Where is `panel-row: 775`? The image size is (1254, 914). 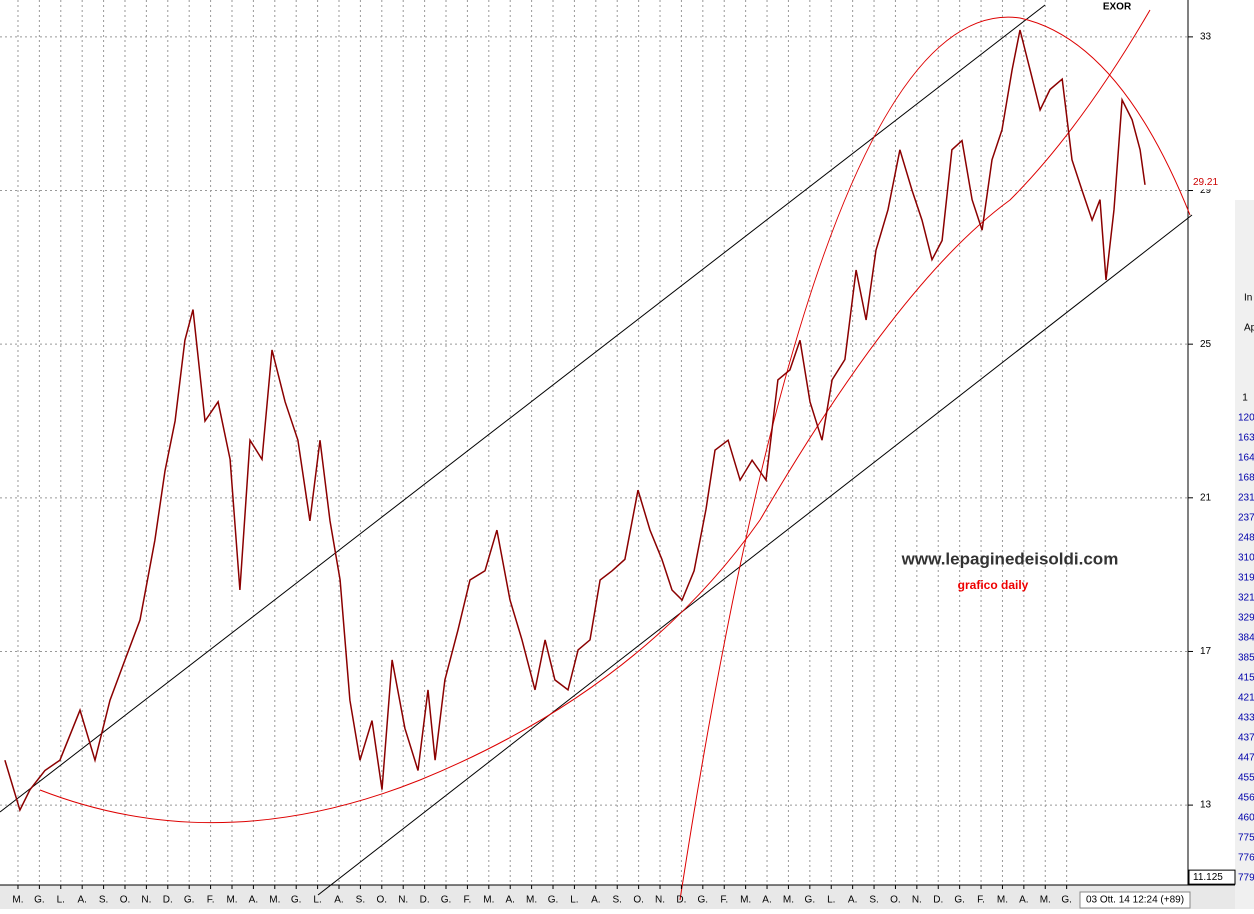
panel-row: 775 is located at coordinates (1246, 838).